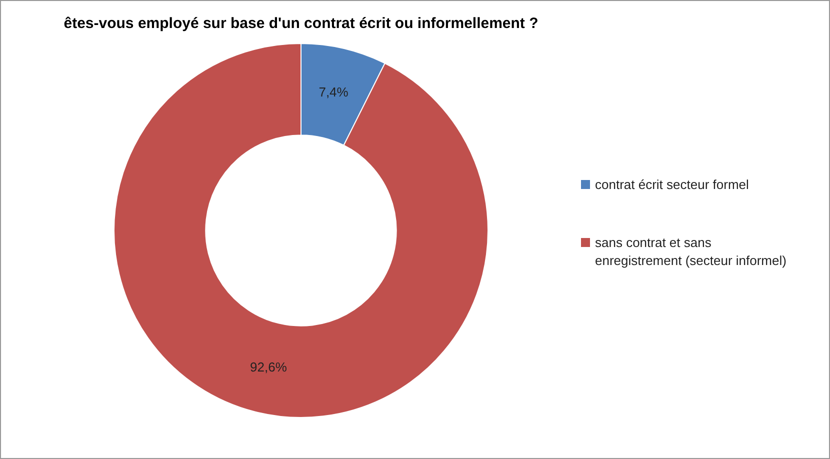 This screenshot has width=830, height=459. I want to click on data-label: 92,6%, so click(269, 366).